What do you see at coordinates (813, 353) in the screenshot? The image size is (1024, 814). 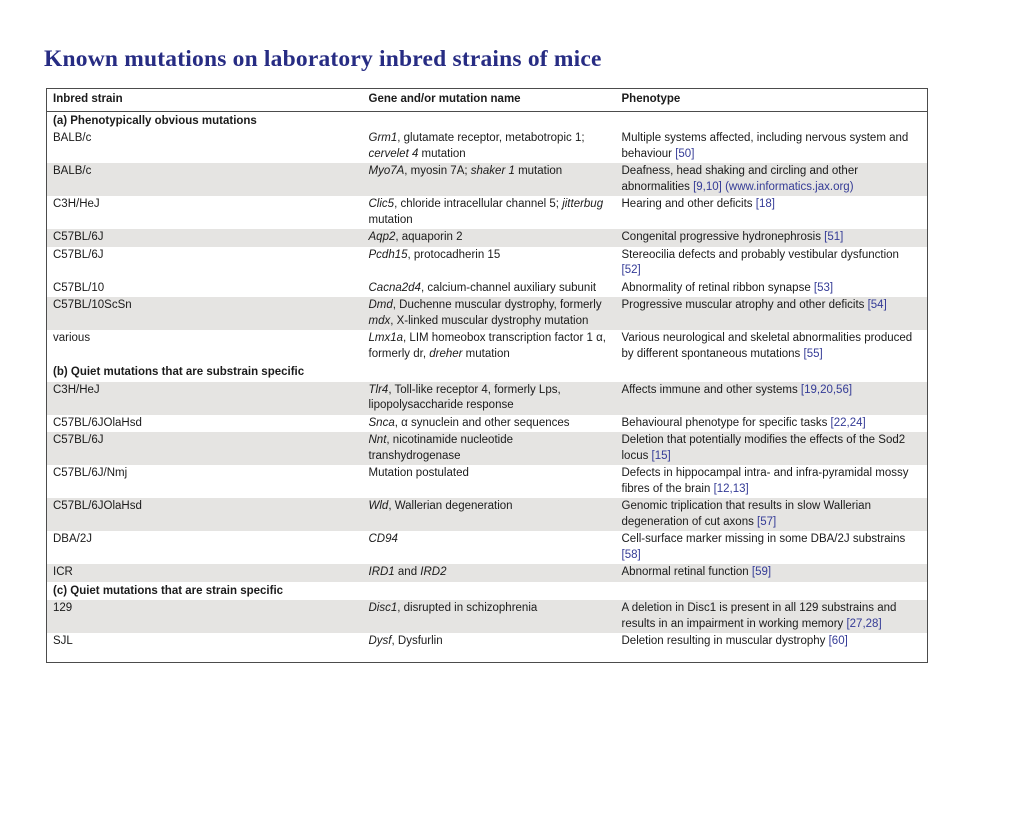 I see `citation-link: [55]` at bounding box center [813, 353].